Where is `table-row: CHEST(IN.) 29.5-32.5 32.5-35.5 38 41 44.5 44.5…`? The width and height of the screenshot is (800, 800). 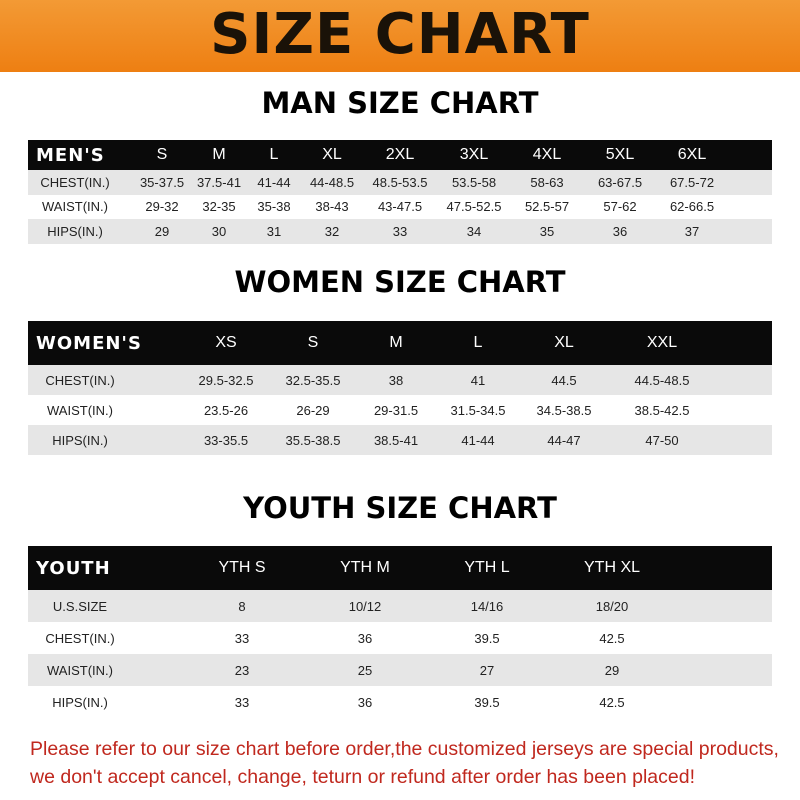 table-row: CHEST(IN.) 29.5-32.5 32.5-35.5 38 41 44.5 44.5… is located at coordinates (400, 380).